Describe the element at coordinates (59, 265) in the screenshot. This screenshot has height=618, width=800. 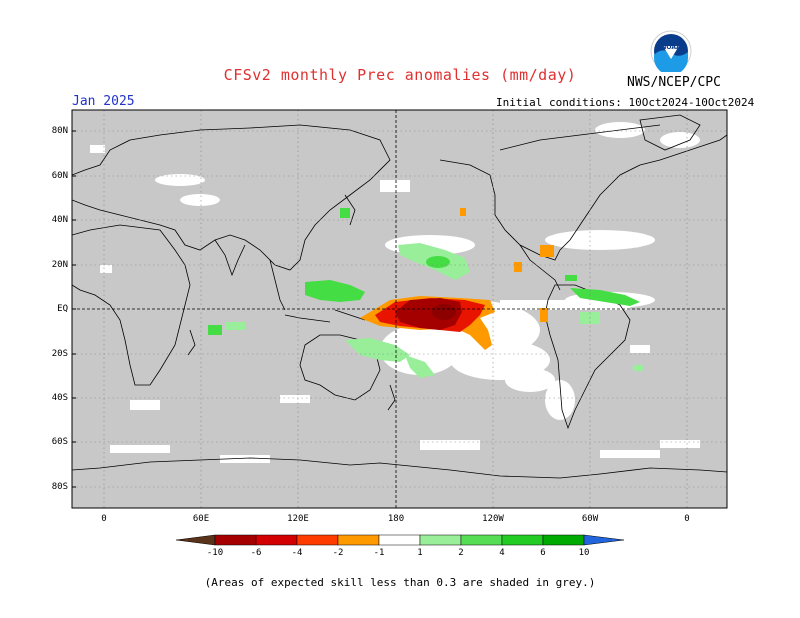
I see `lat-label-20n: 20N` at that location.